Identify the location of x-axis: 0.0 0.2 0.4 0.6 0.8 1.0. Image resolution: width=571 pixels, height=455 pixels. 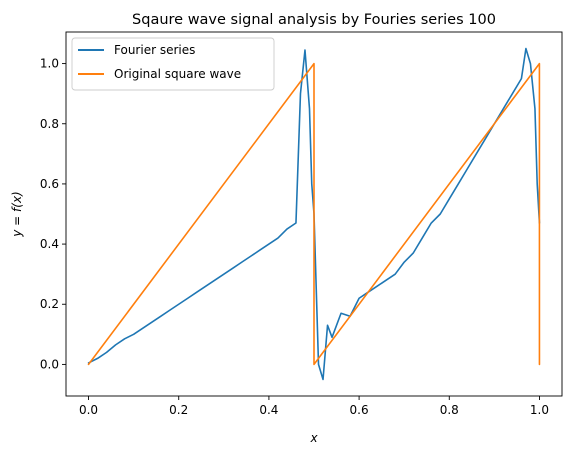
(314, 406).